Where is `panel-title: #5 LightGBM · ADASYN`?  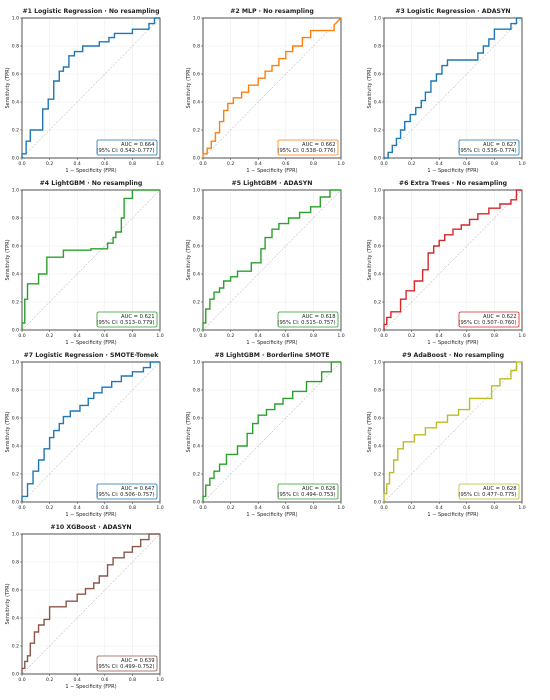 panel-title: #5 LightGBM · ADASYN is located at coordinates (272, 183).